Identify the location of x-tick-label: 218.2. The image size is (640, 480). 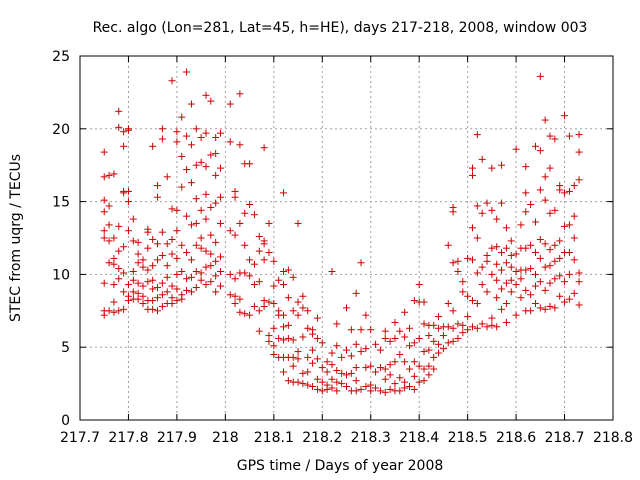
(322, 438).